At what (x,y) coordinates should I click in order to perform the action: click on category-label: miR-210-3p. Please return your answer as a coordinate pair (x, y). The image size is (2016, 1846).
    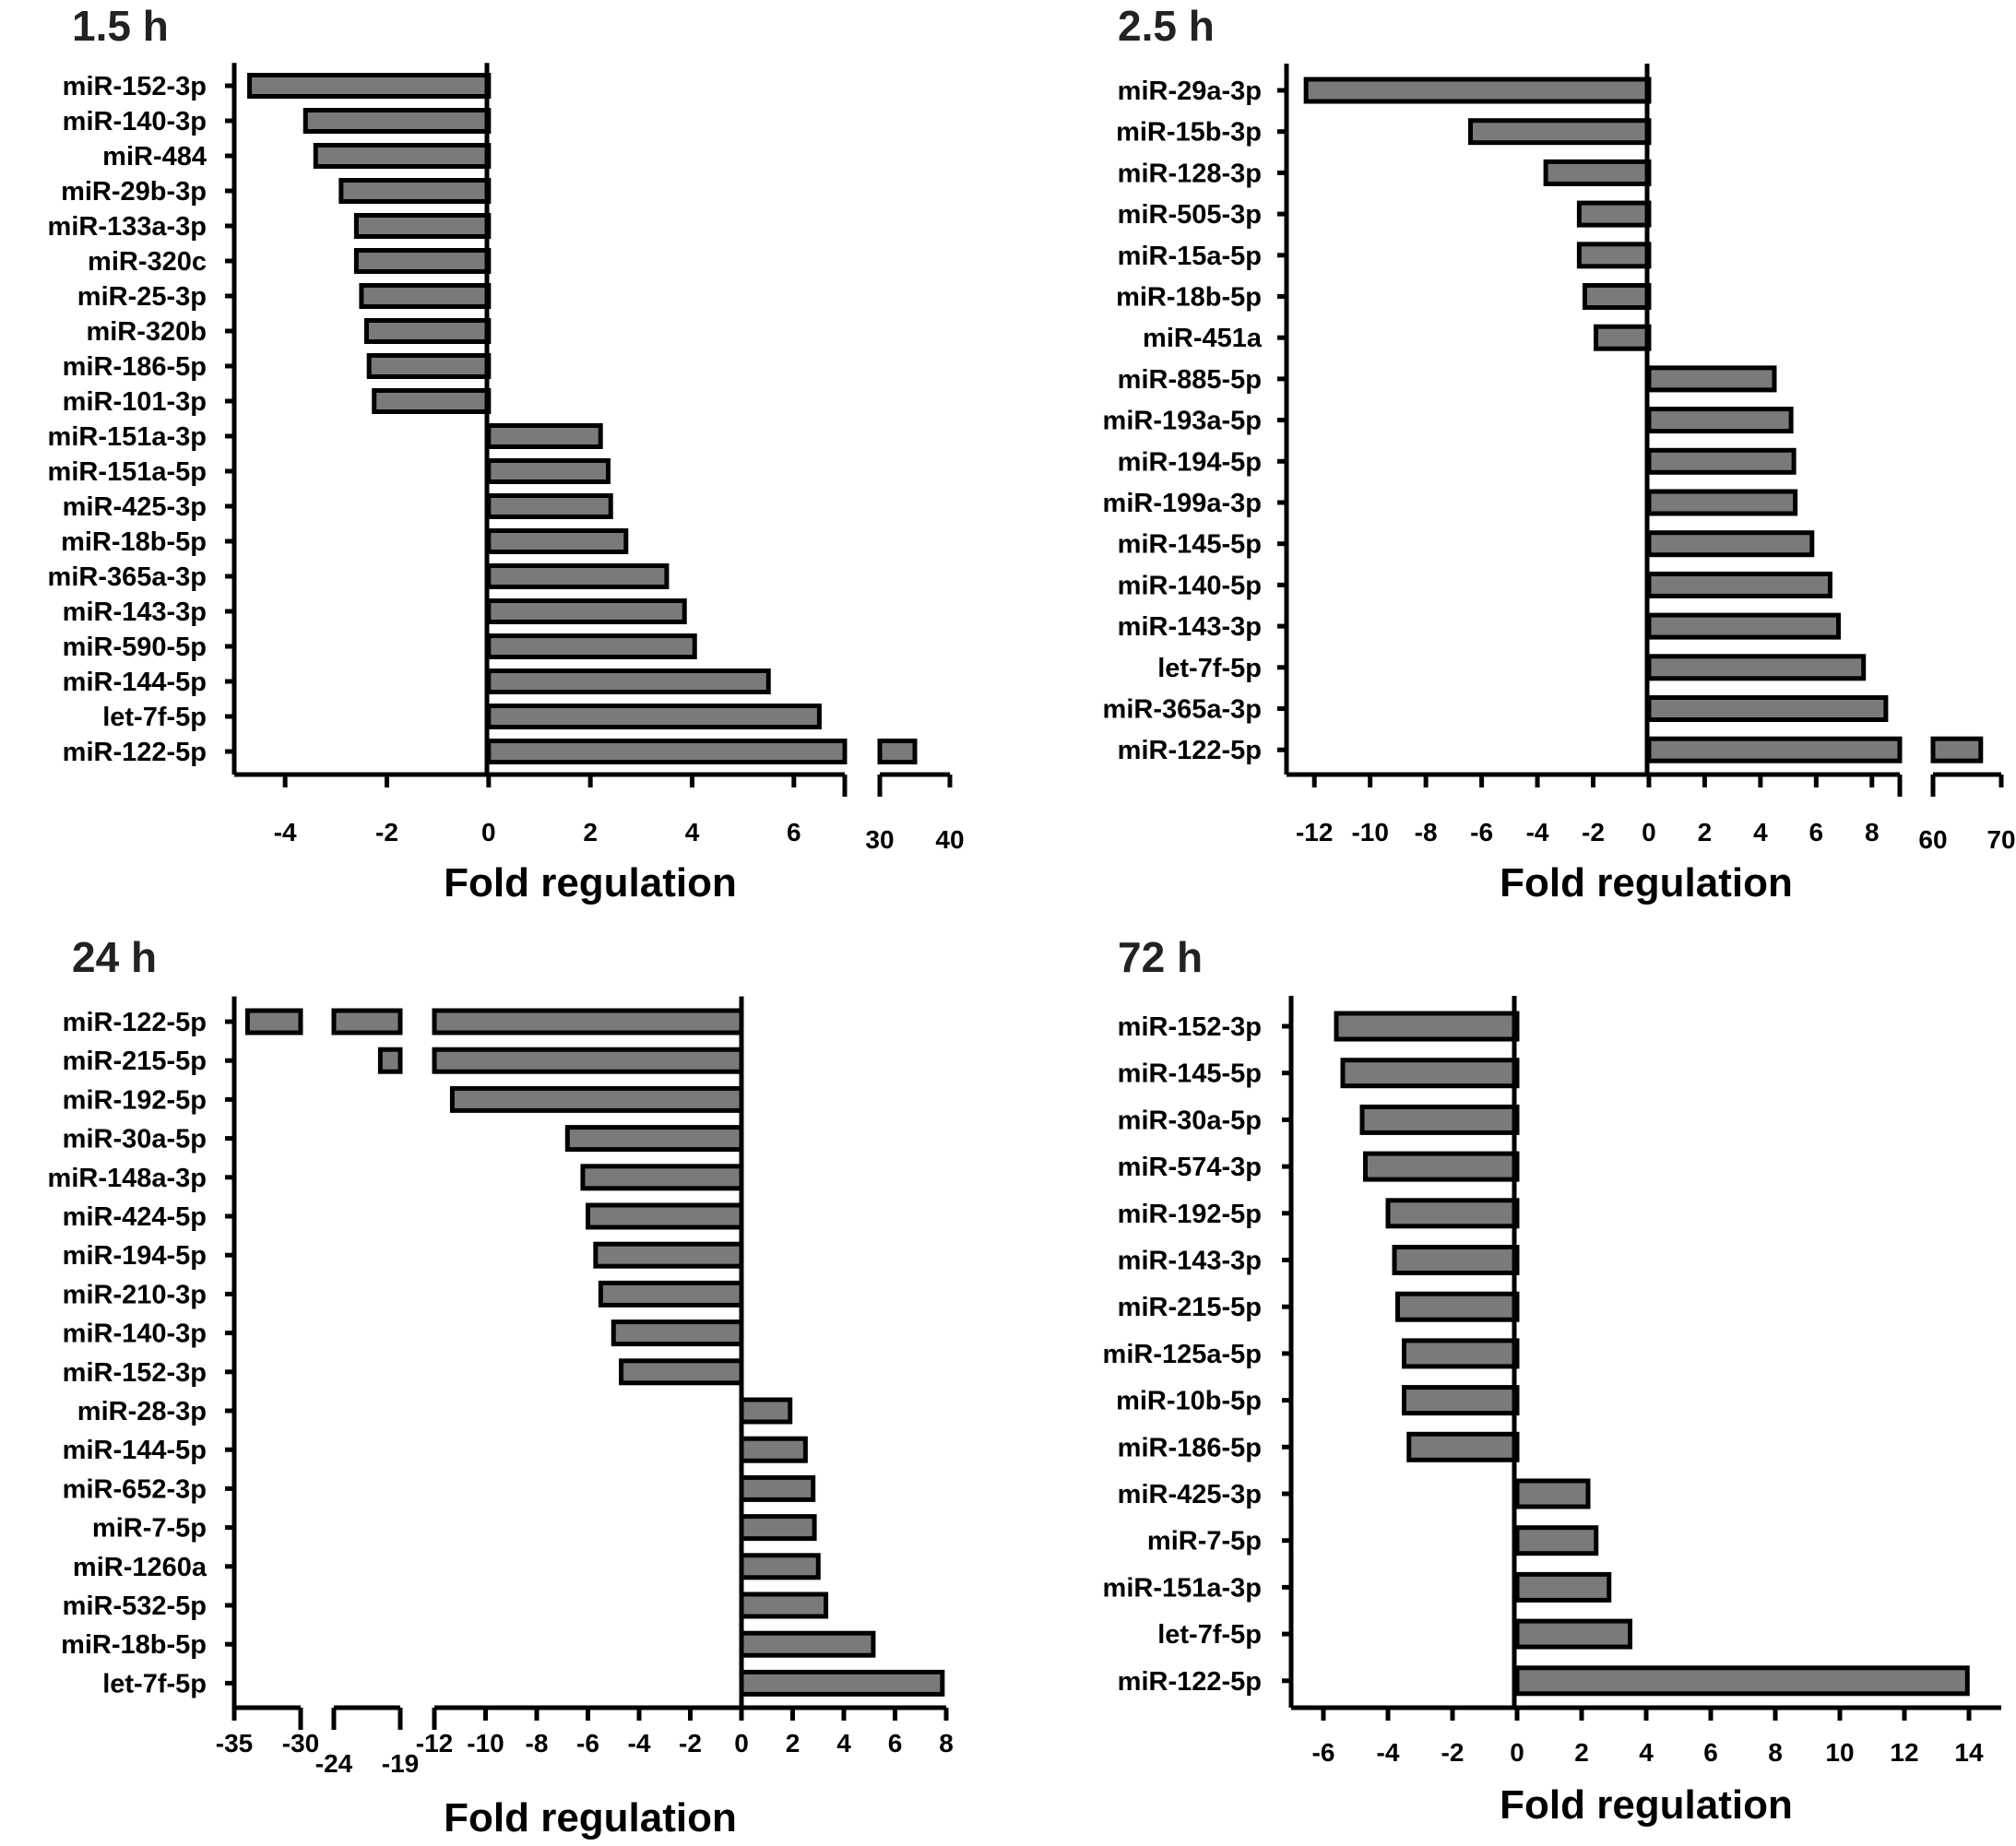
    Looking at the image, I should click on (135, 1294).